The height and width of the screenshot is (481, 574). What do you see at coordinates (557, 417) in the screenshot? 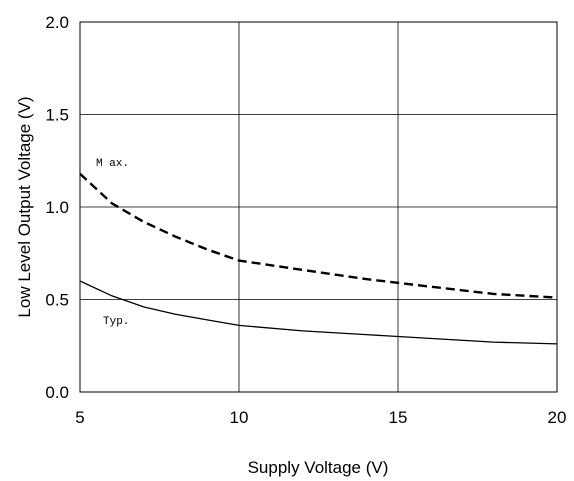
I see `x-tick-label: 20` at bounding box center [557, 417].